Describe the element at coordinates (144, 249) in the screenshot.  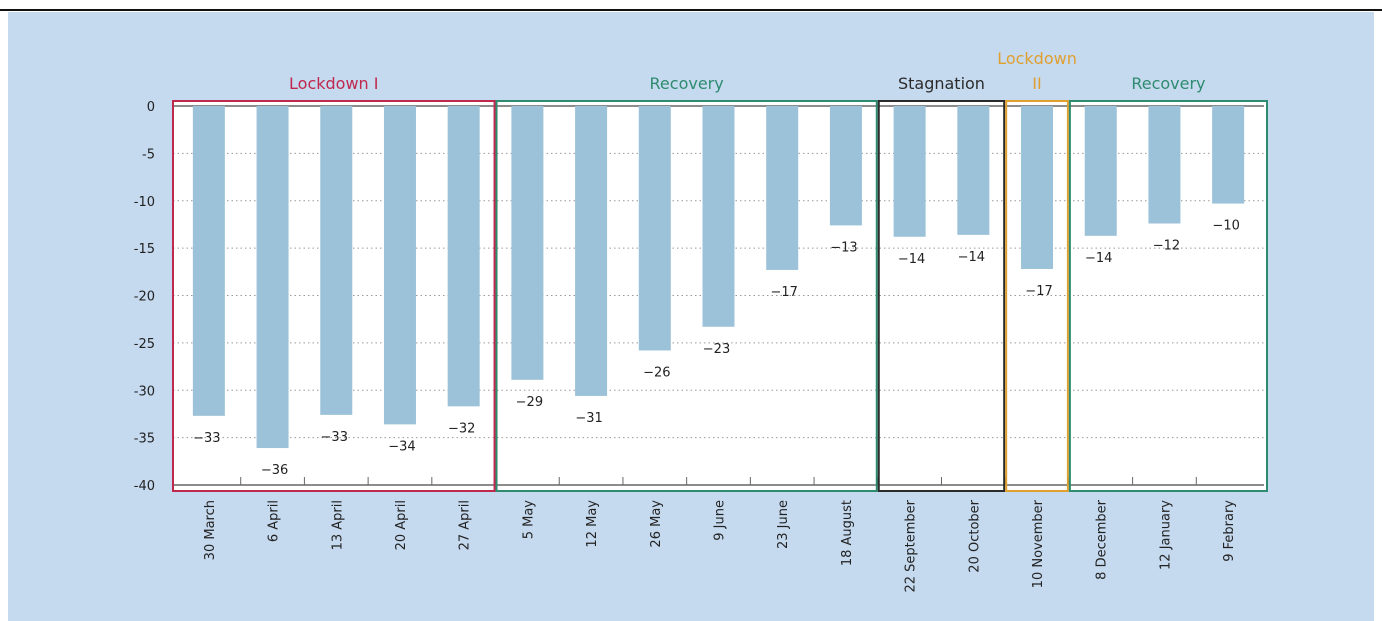
I see `y-tick-label: -15` at that location.